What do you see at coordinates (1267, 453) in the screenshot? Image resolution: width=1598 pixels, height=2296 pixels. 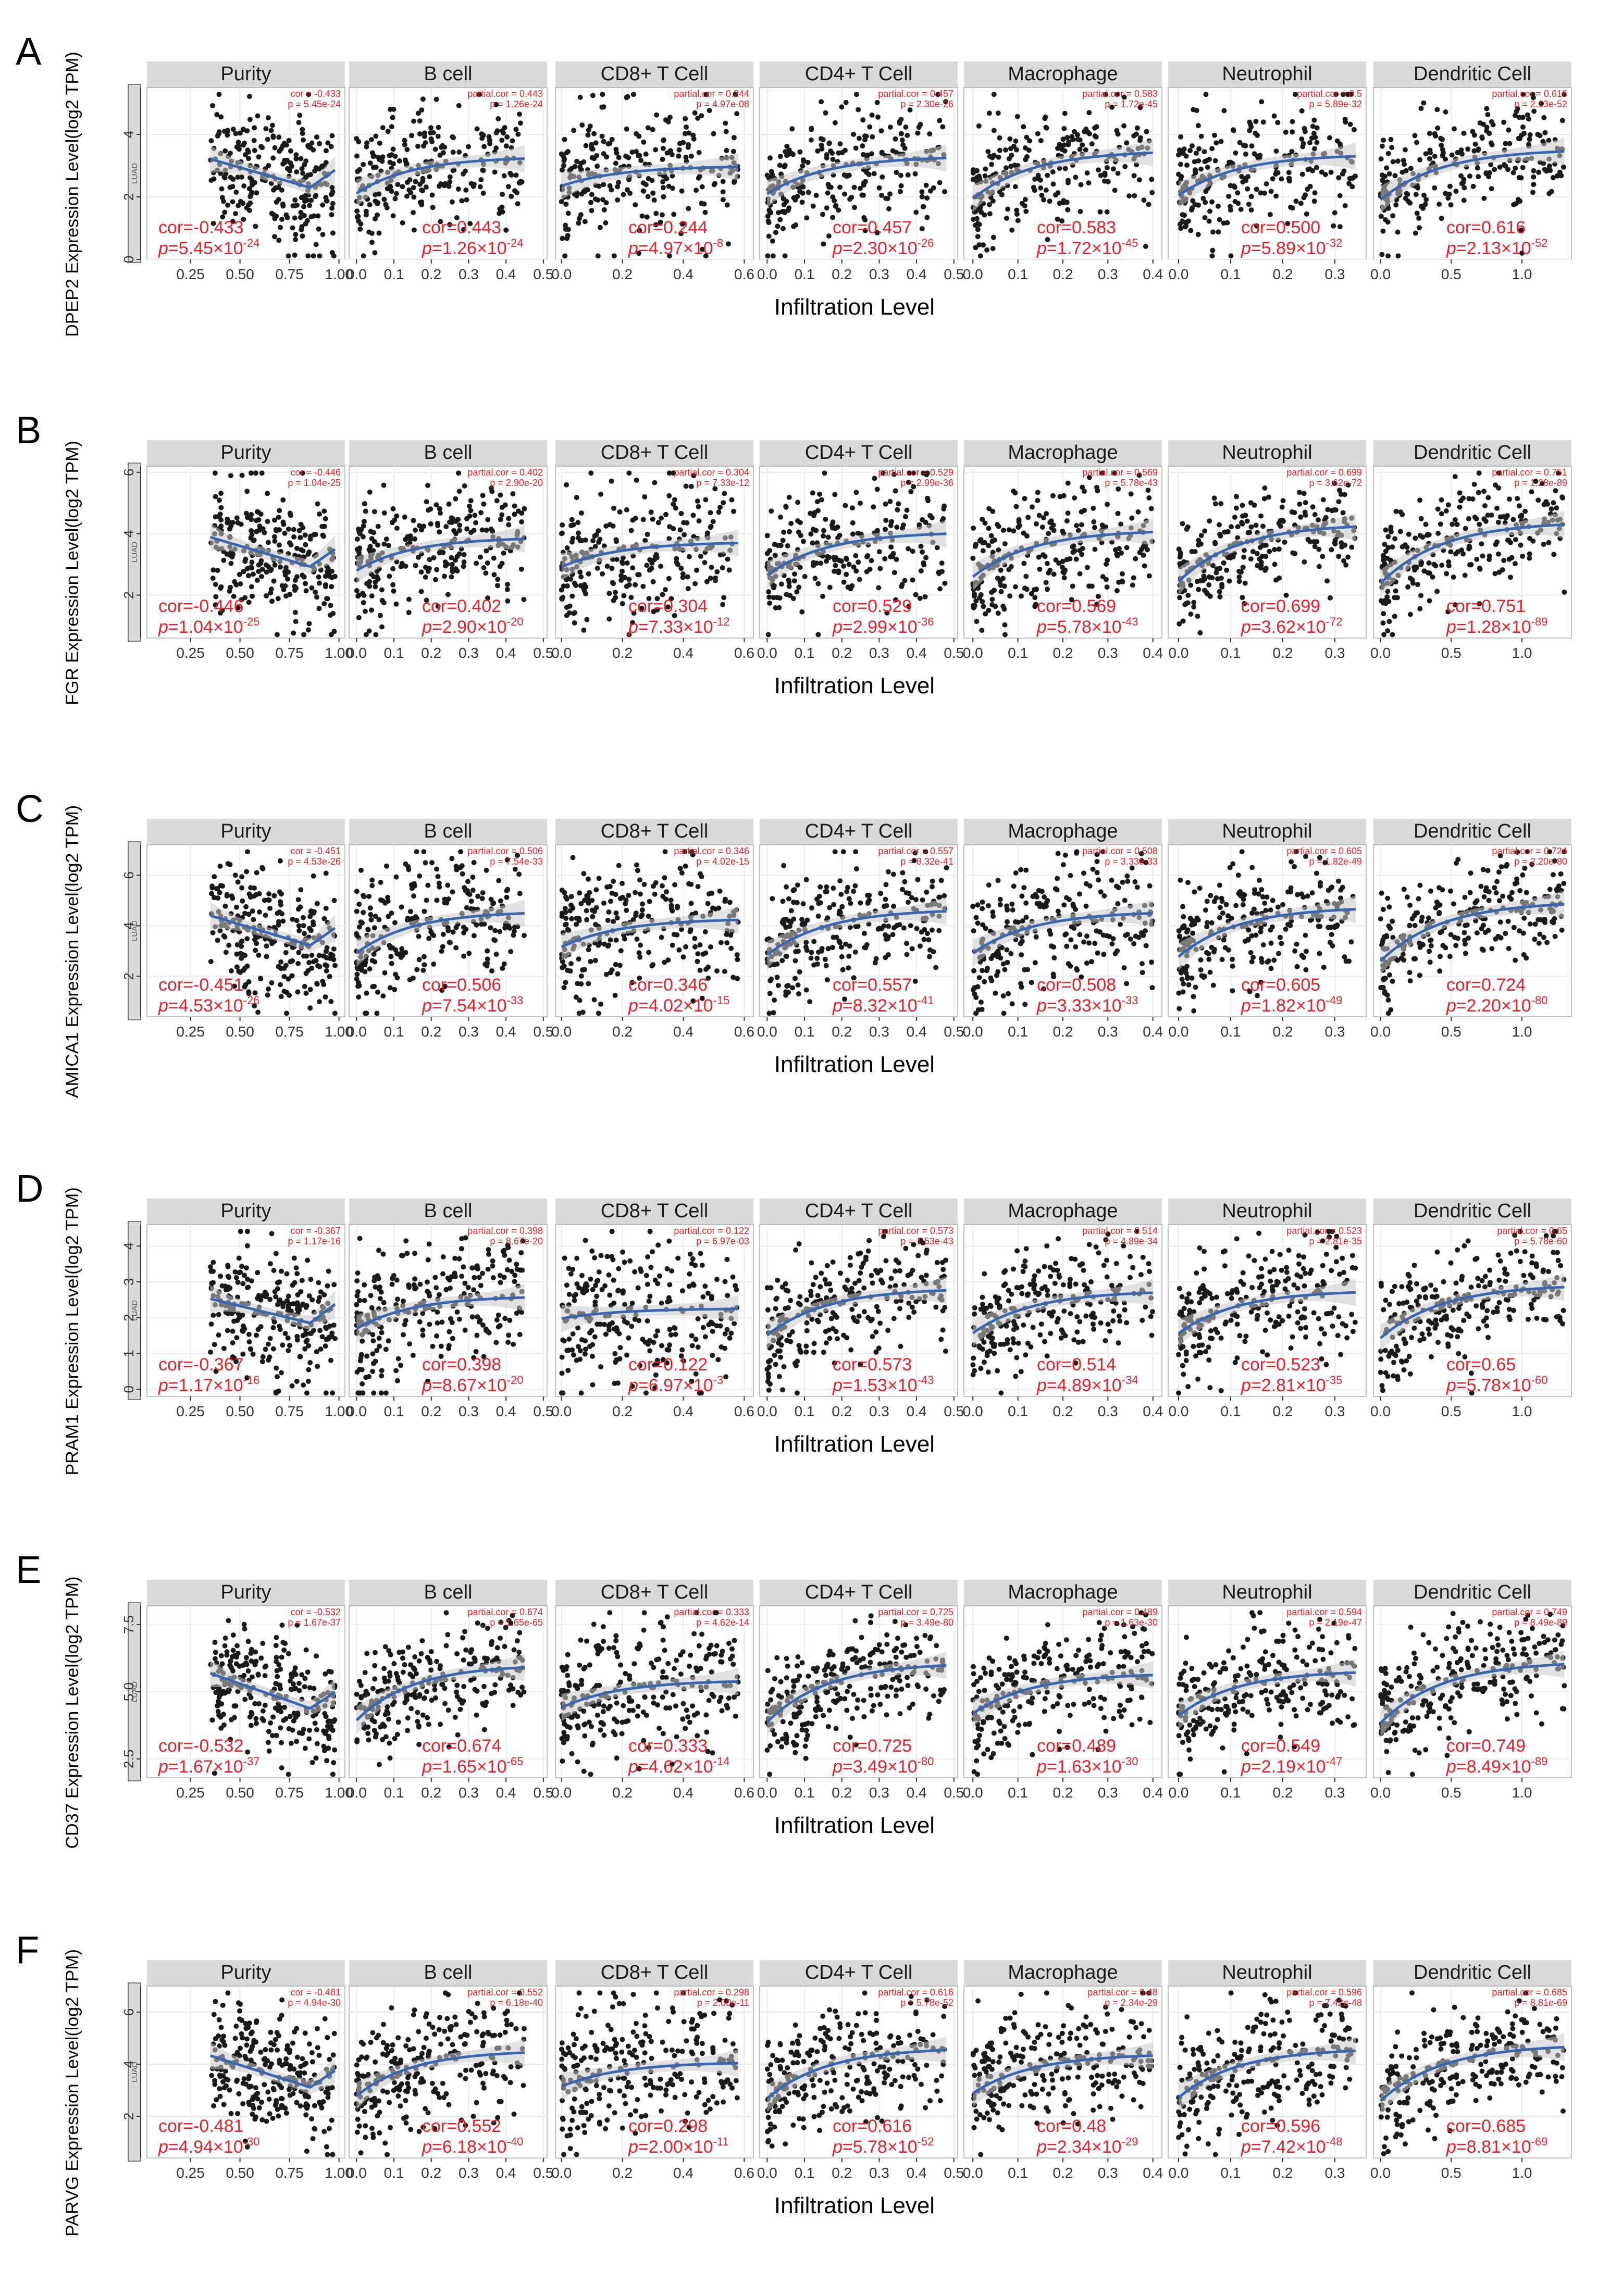 I see `facet-strip-label: Neutrophil` at bounding box center [1267, 453].